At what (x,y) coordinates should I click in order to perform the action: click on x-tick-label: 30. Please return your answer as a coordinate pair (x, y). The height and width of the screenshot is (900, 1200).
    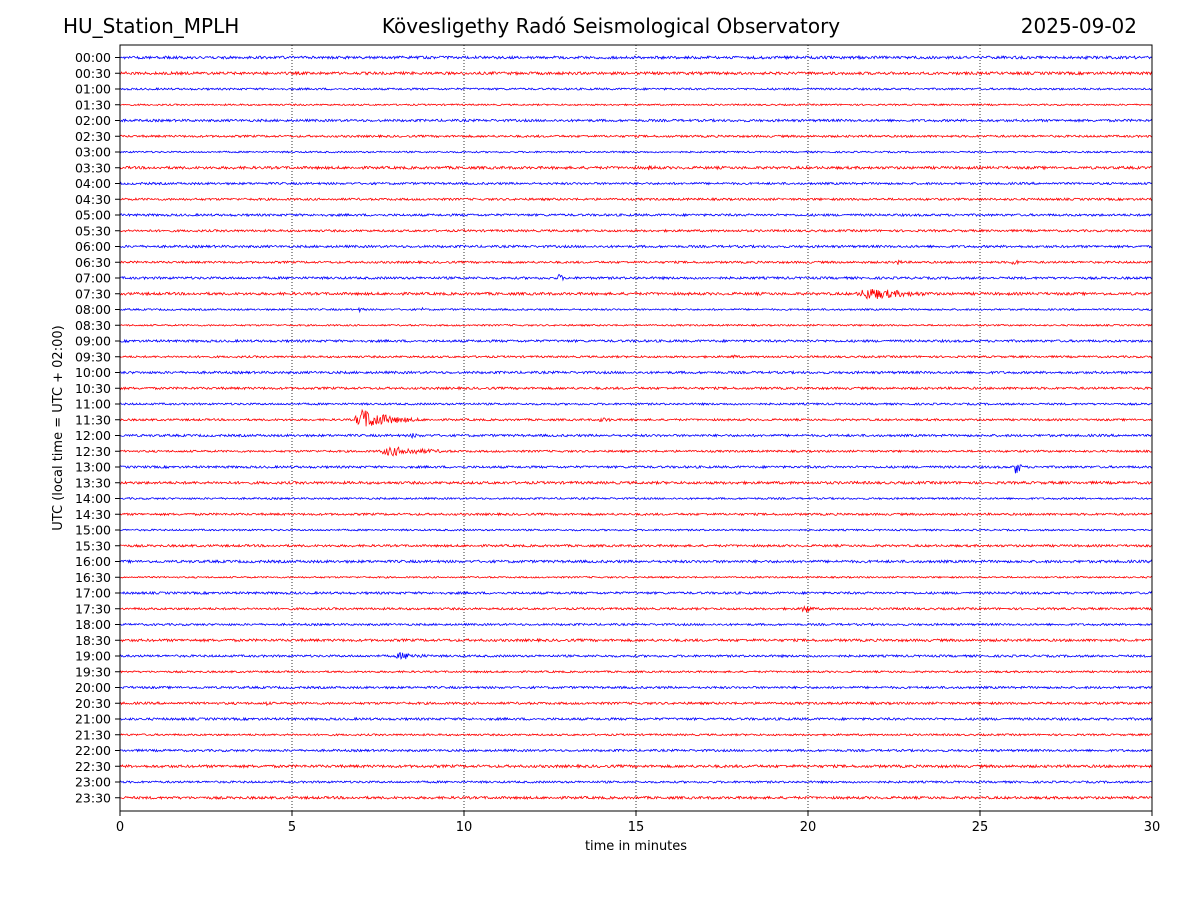
    Looking at the image, I should click on (1152, 827).